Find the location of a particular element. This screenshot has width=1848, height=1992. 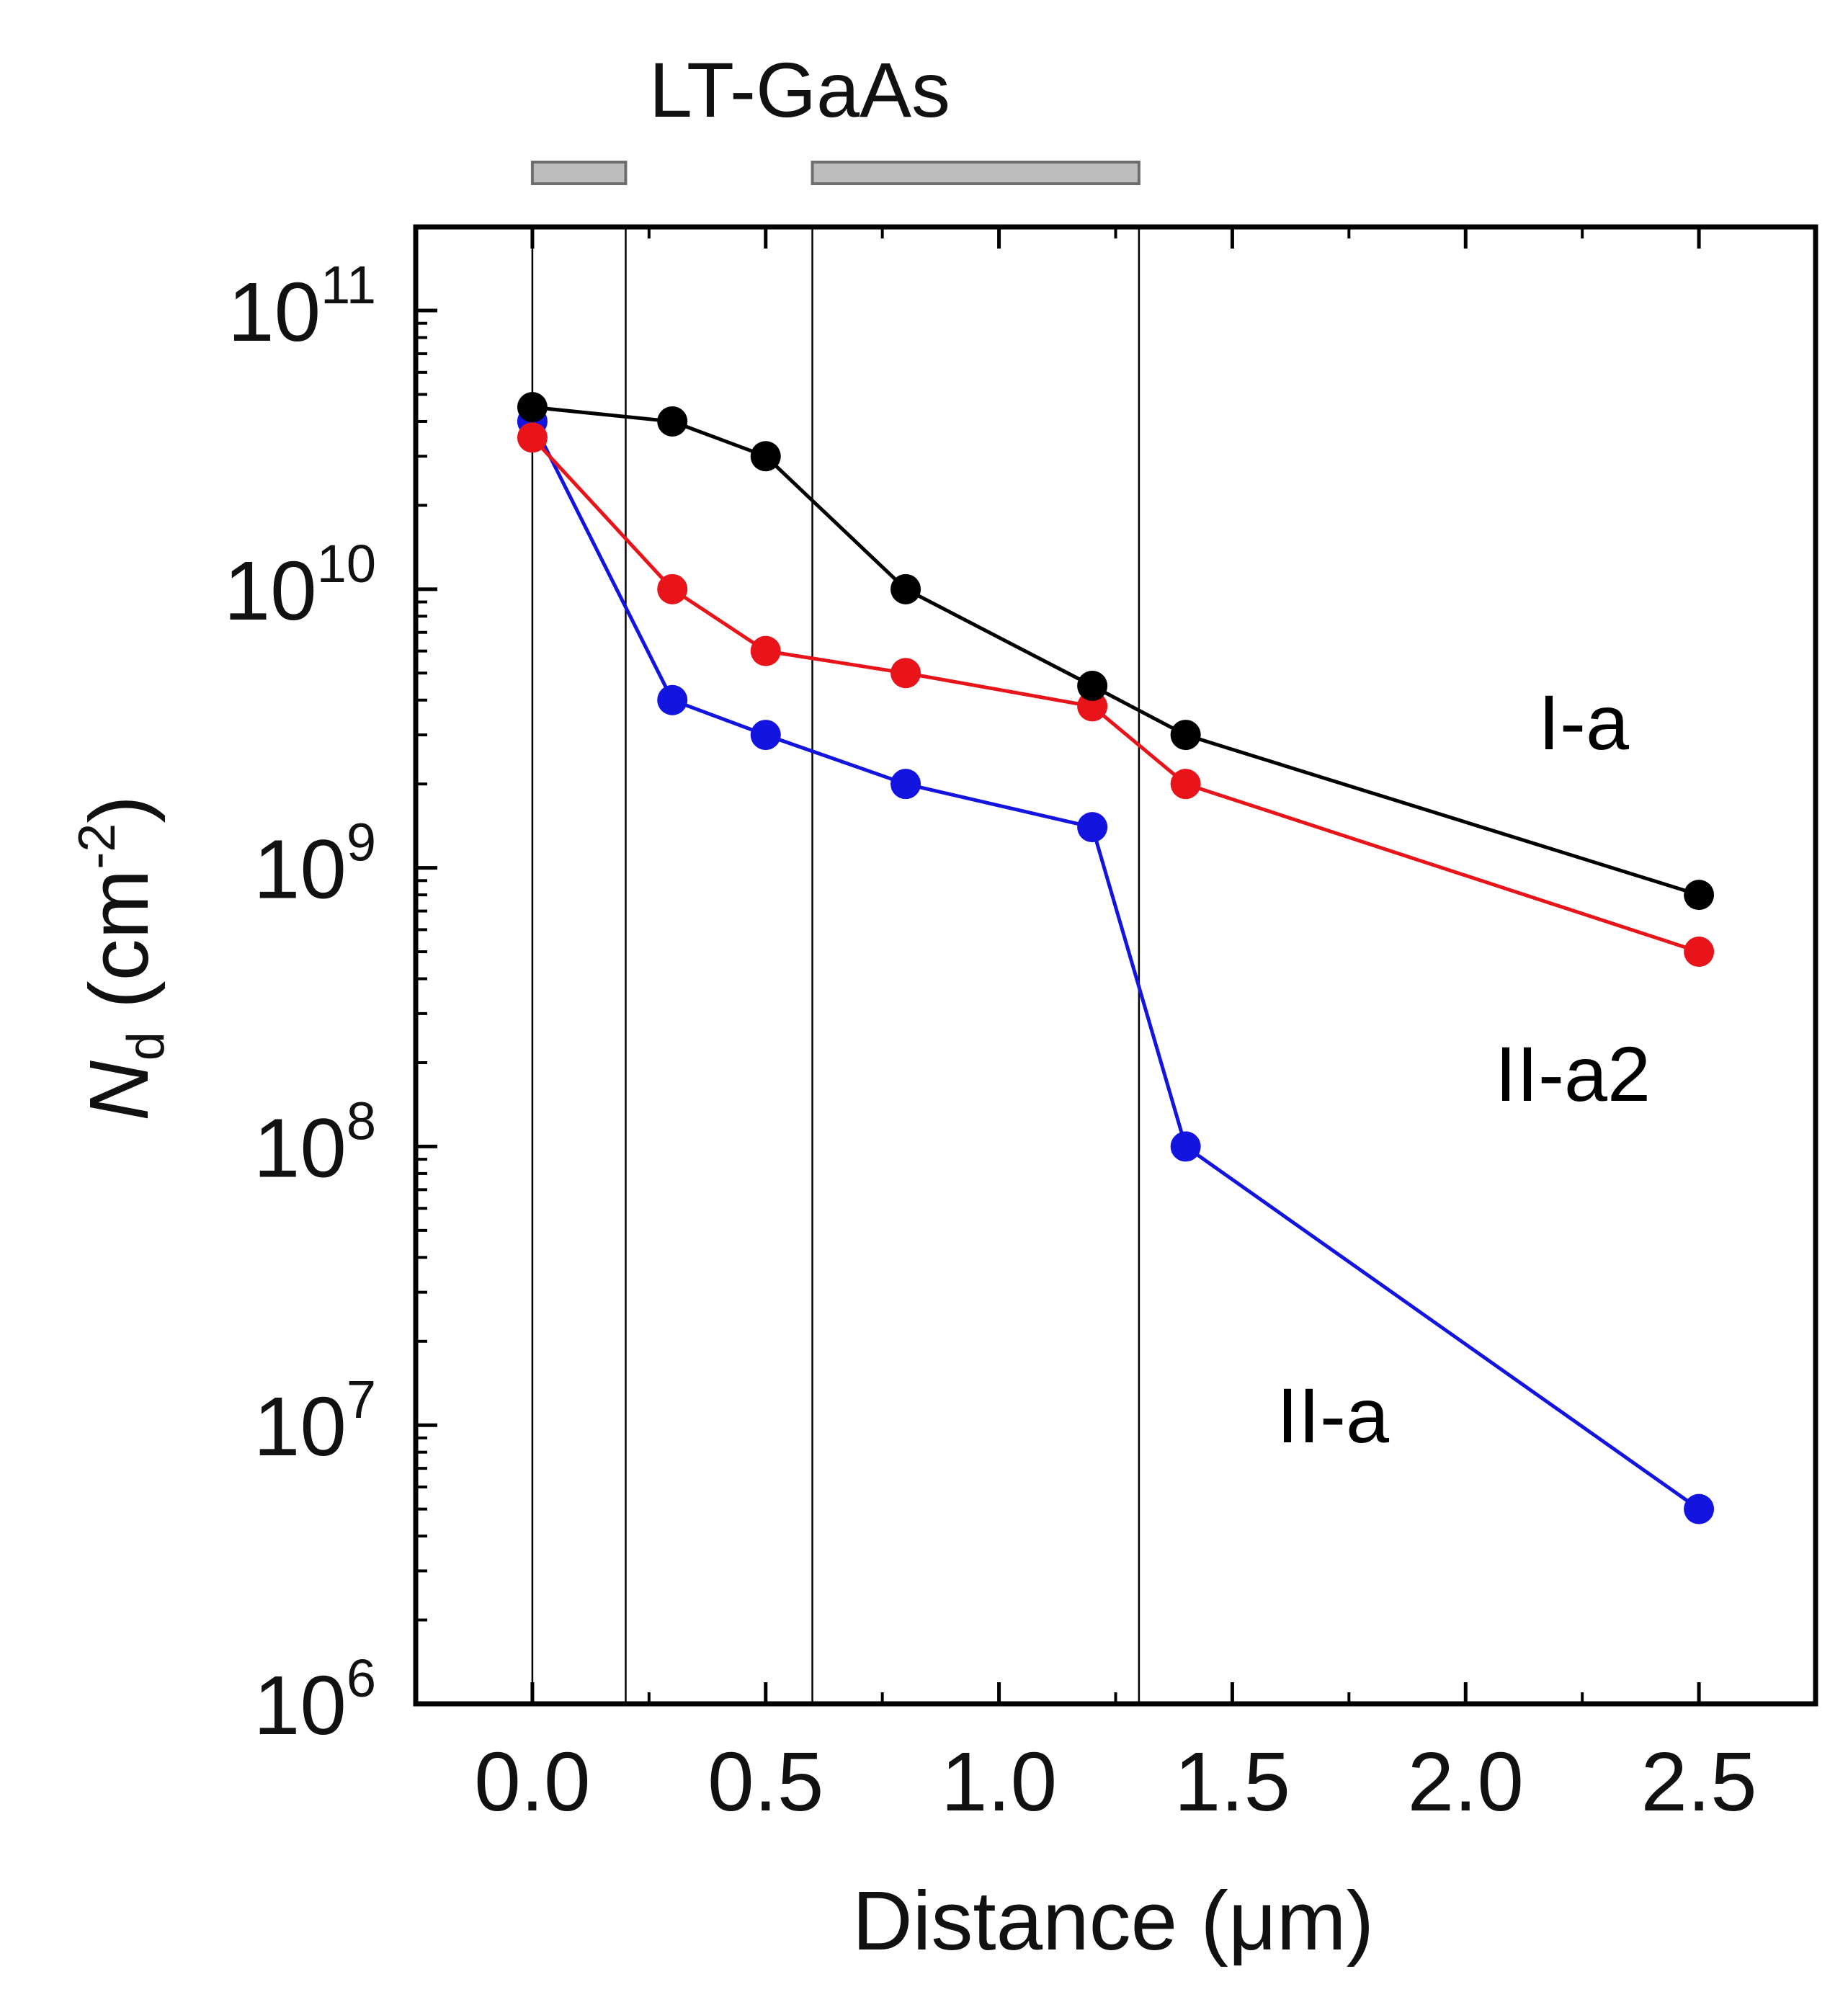

lt-gaas-annotation: LT-GaAs is located at coordinates (835, 115).